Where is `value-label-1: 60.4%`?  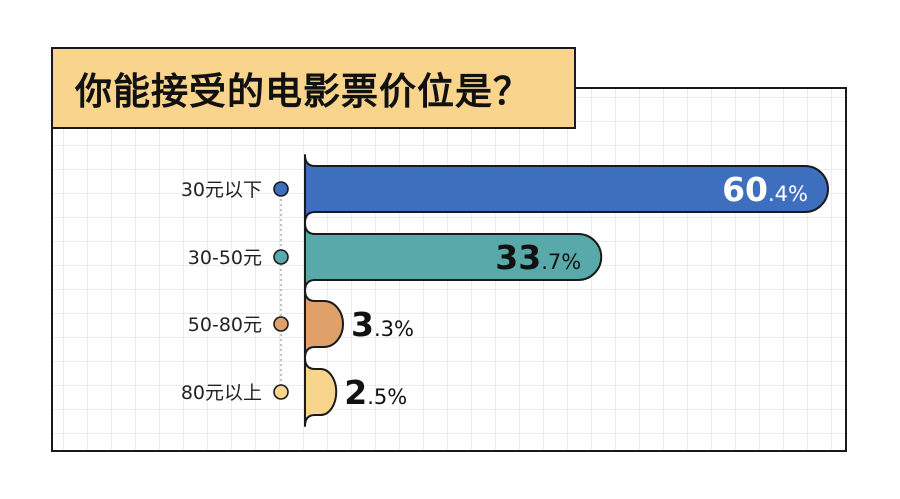 value-label-1: 60.4% is located at coordinates (765, 189).